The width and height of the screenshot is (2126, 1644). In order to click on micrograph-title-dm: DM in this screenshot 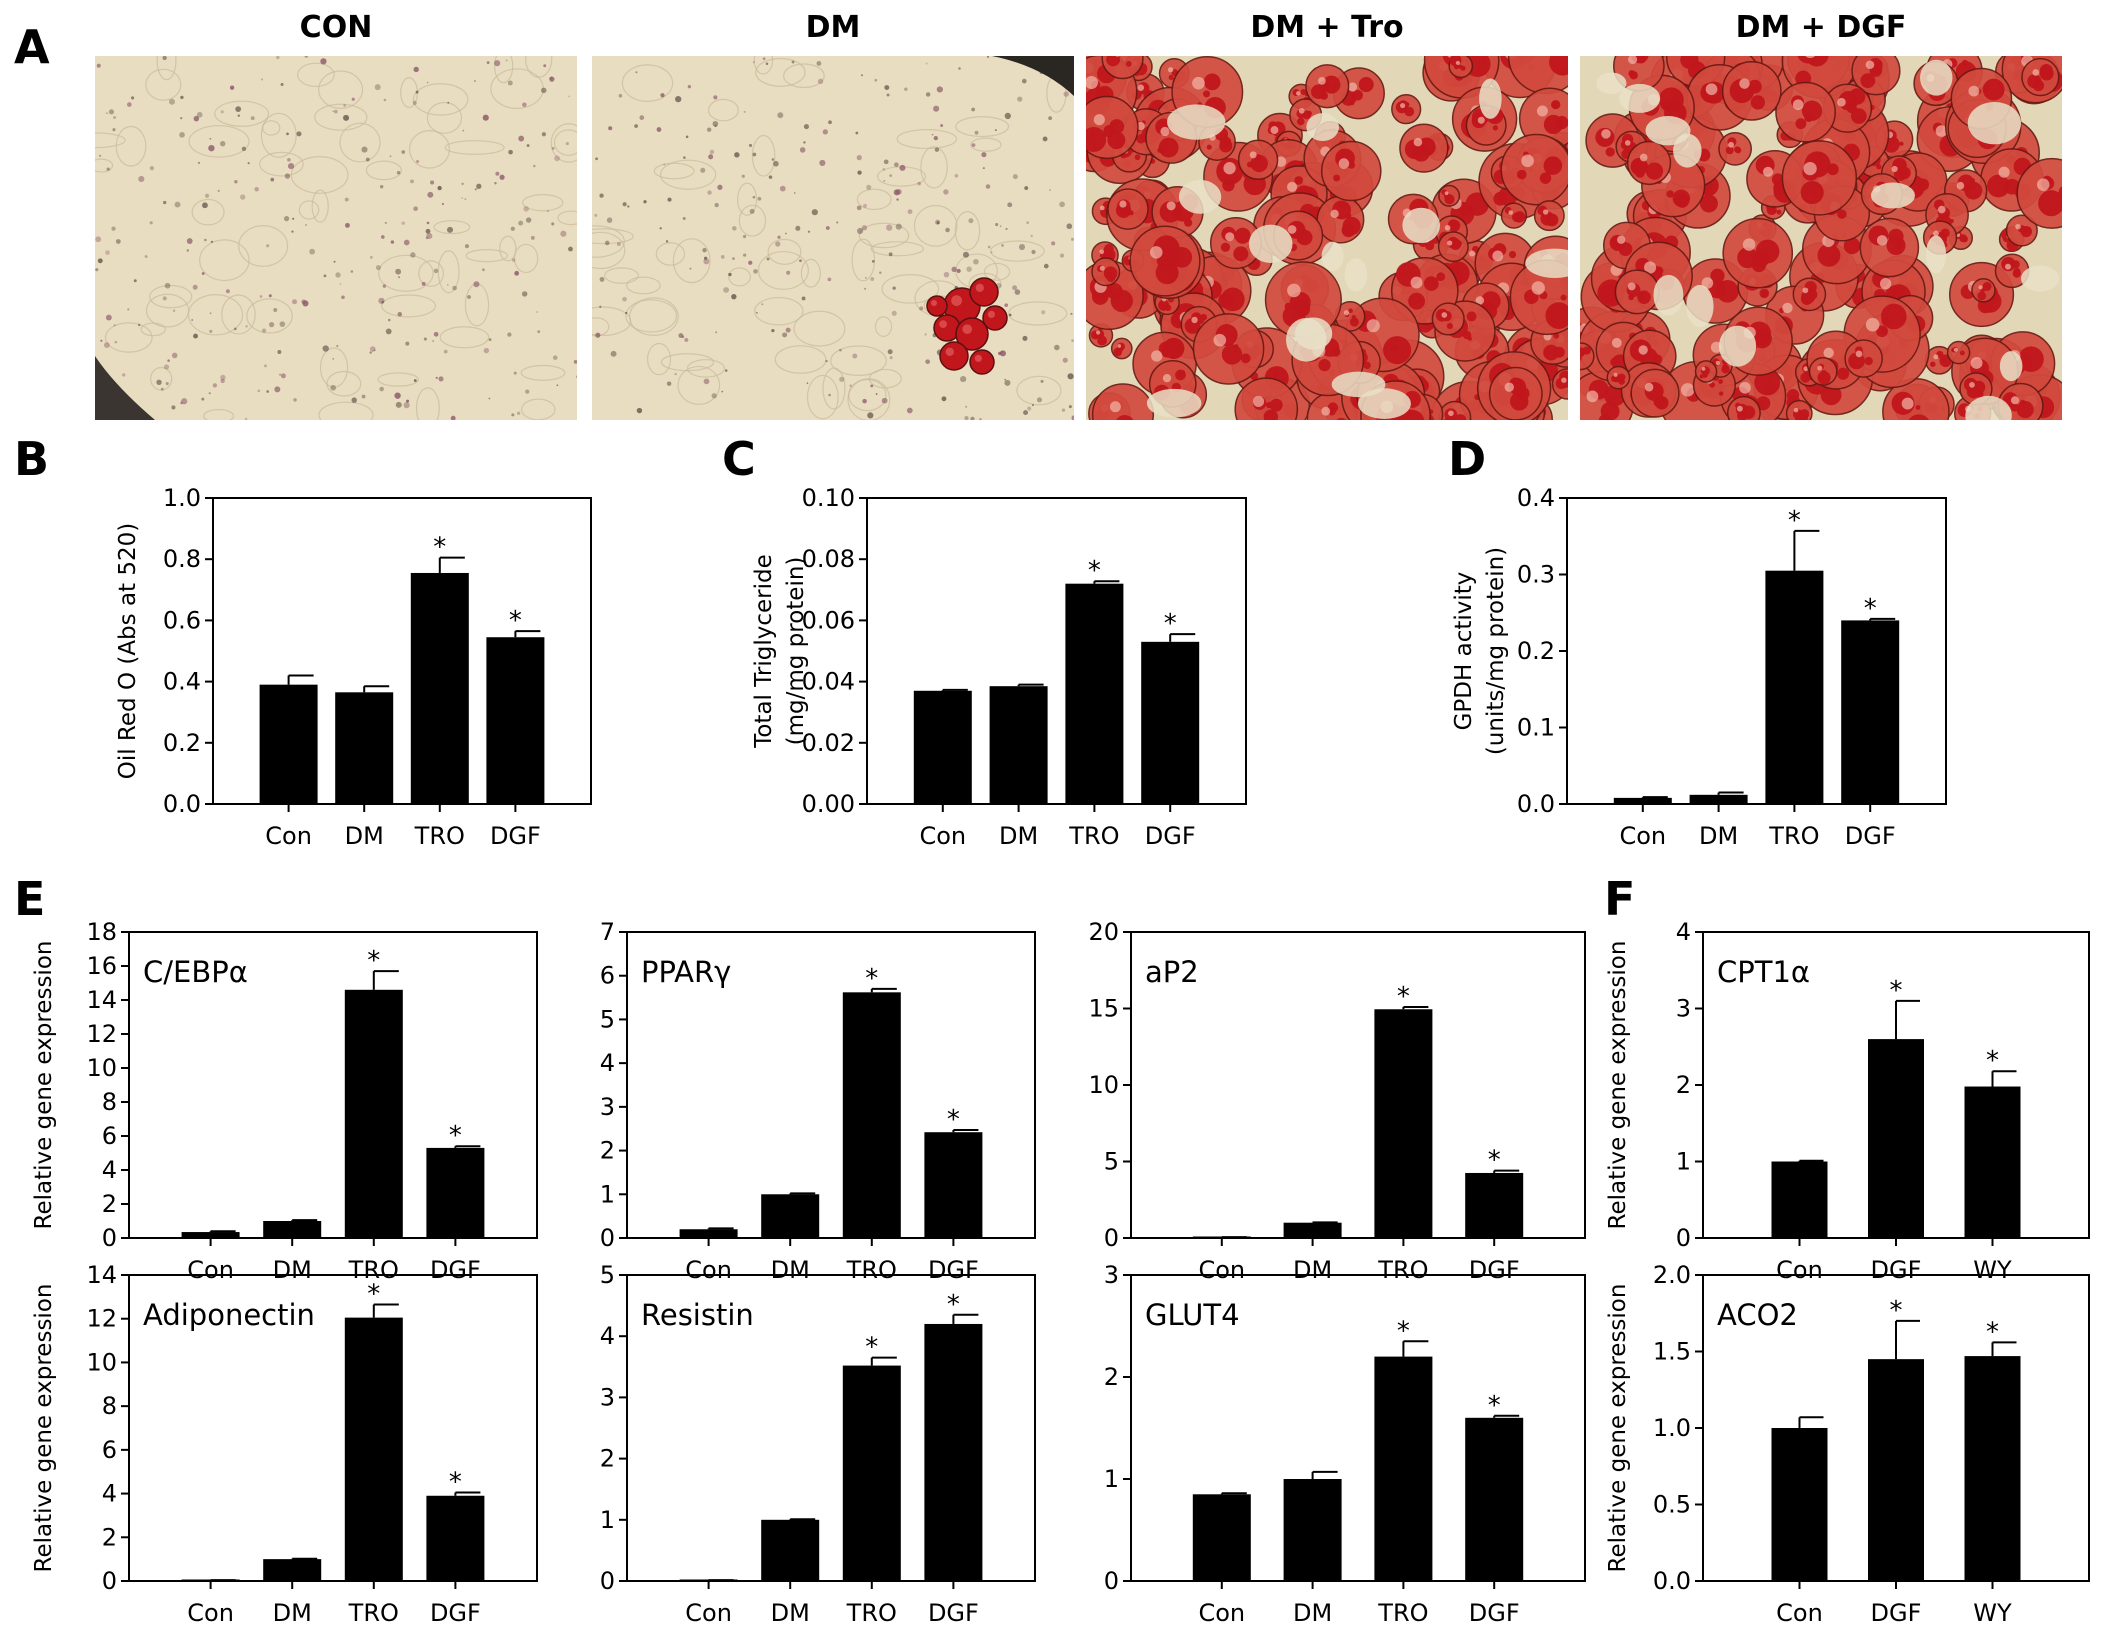, I will do `click(833, 27)`.